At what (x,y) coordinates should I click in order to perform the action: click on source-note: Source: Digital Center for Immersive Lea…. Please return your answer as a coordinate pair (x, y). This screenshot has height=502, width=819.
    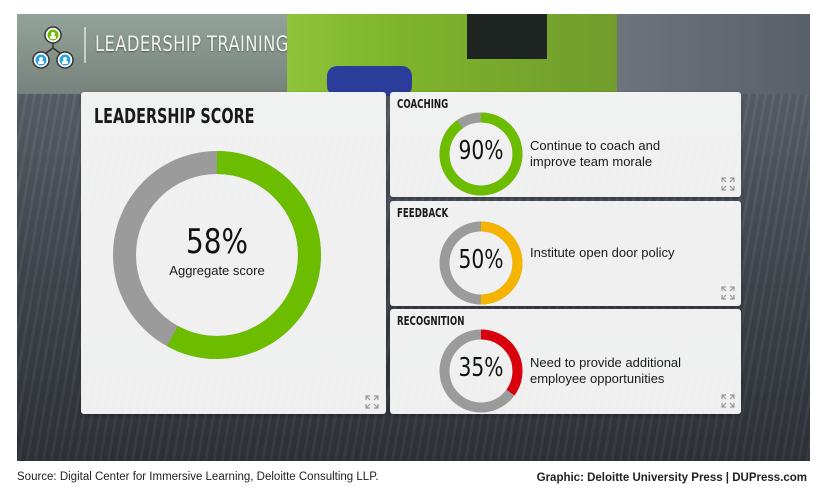
    Looking at the image, I should click on (198, 477).